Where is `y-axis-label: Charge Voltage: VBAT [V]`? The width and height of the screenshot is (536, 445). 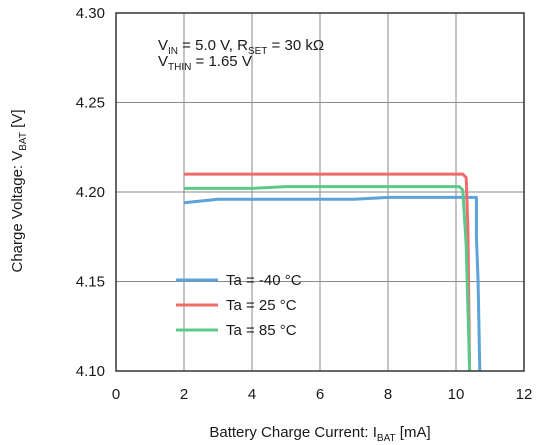 y-axis-label: Charge Voltage: VBAT [V] is located at coordinates (19, 191).